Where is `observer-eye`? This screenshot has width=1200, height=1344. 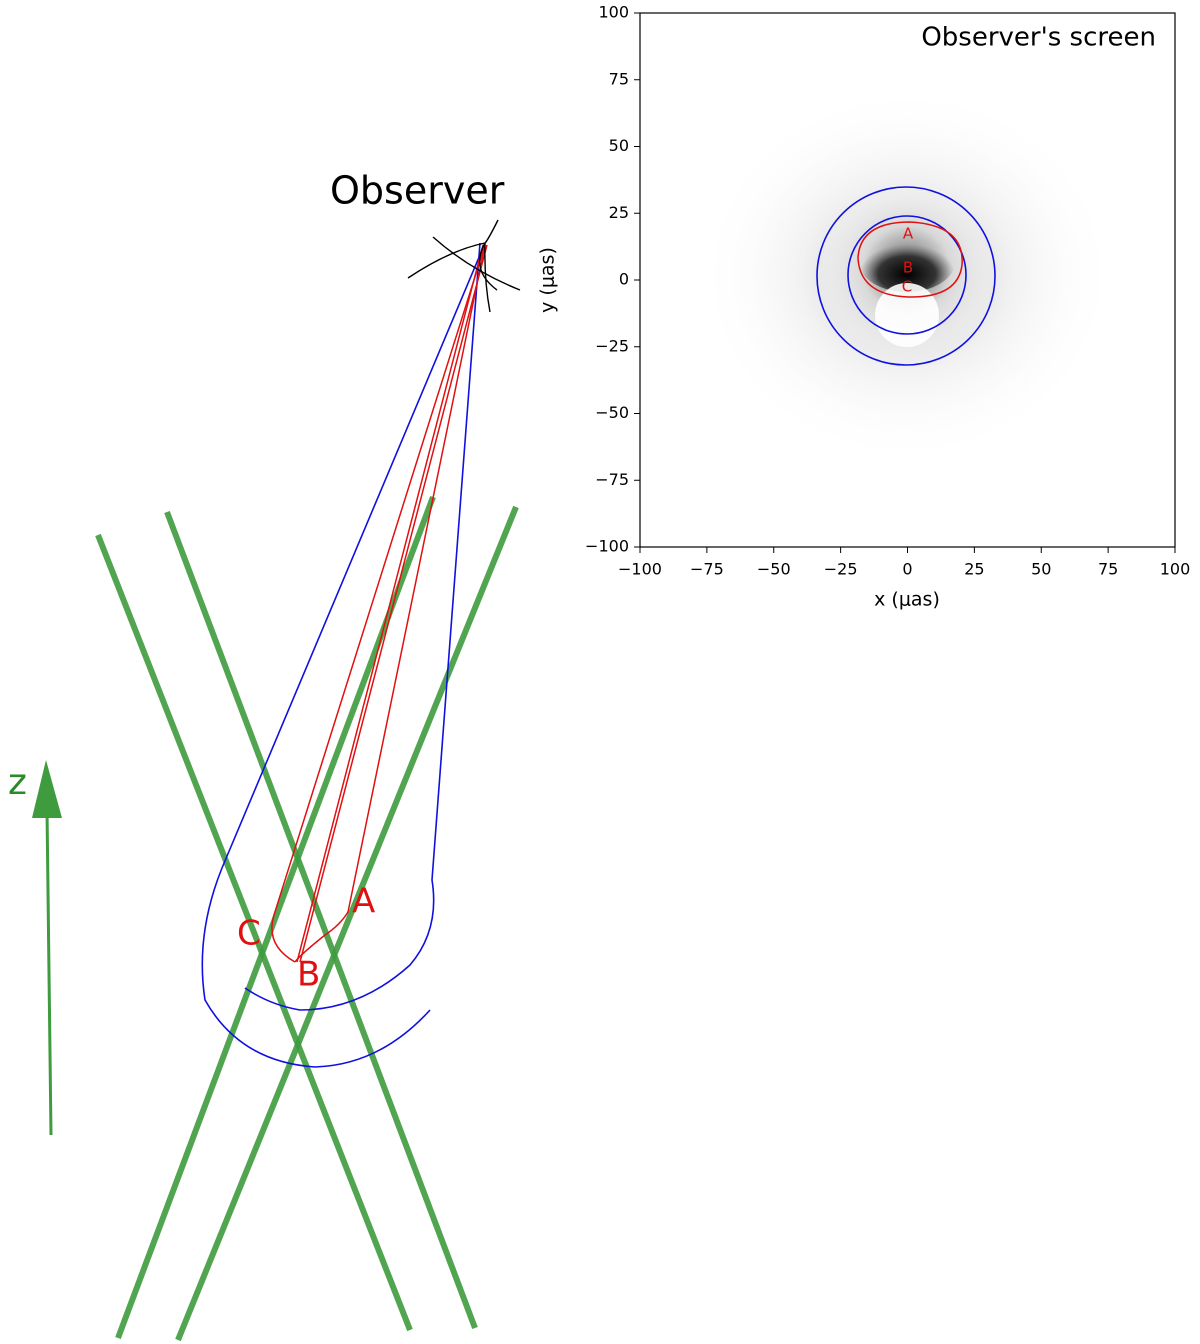
observer-eye is located at coordinates (464, 266).